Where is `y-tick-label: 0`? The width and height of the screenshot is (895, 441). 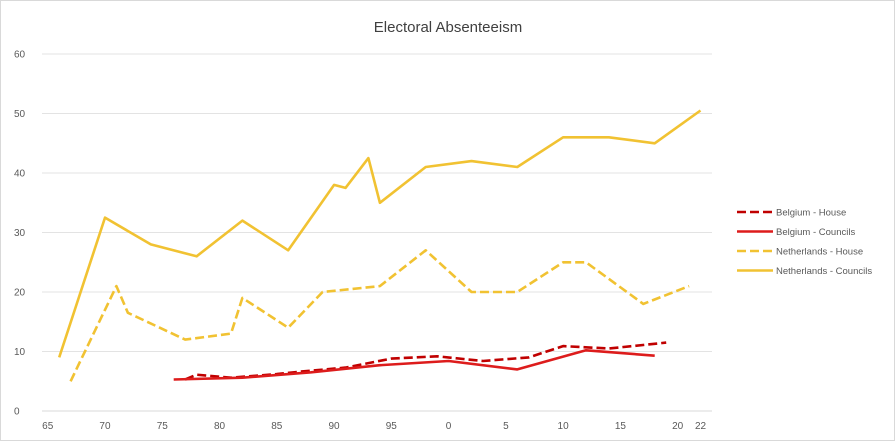
y-tick-label: 0 is located at coordinates (17, 412).